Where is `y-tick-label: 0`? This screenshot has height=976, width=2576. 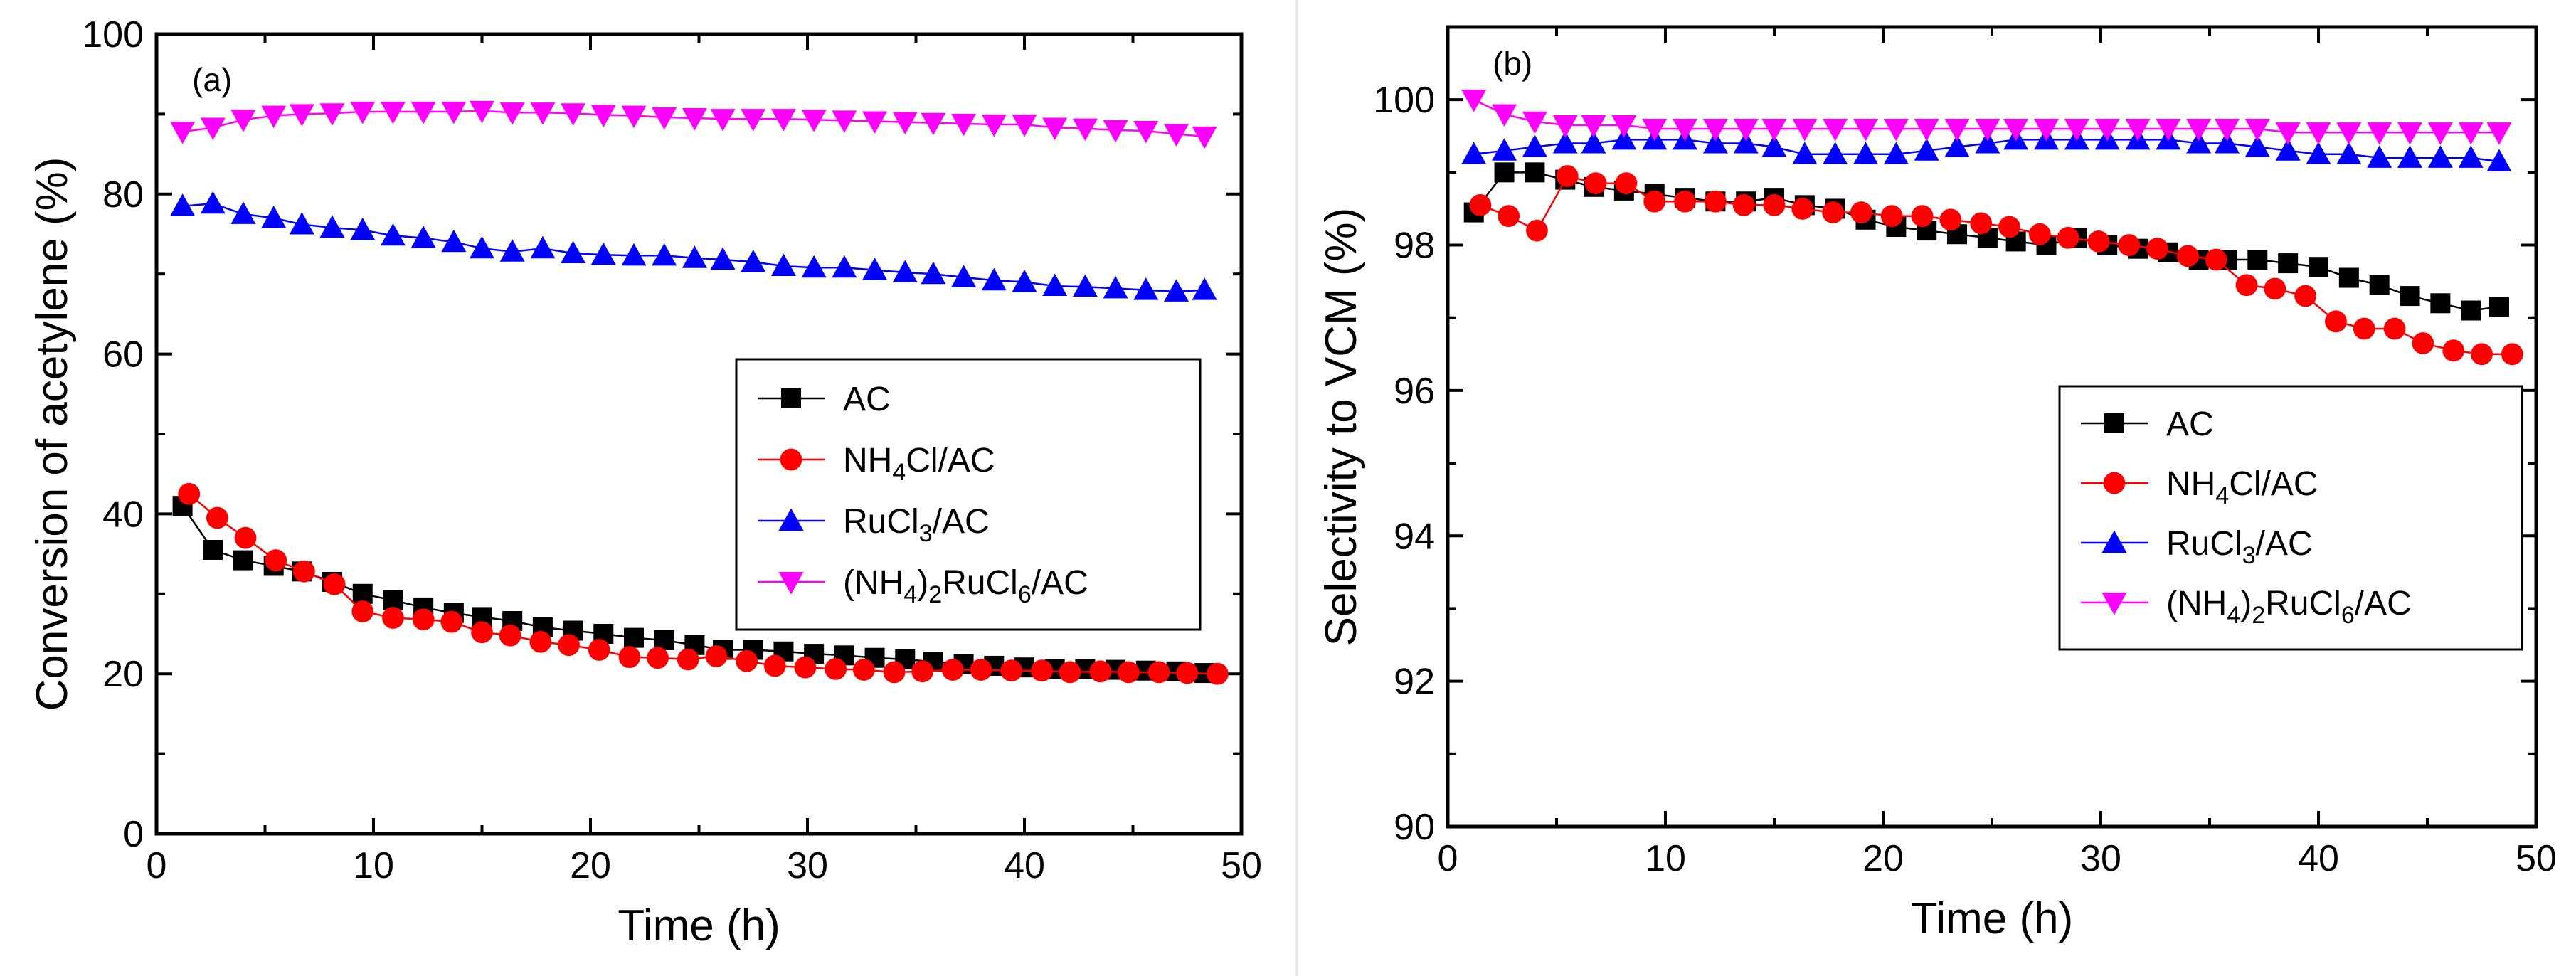
y-tick-label: 0 is located at coordinates (133, 834).